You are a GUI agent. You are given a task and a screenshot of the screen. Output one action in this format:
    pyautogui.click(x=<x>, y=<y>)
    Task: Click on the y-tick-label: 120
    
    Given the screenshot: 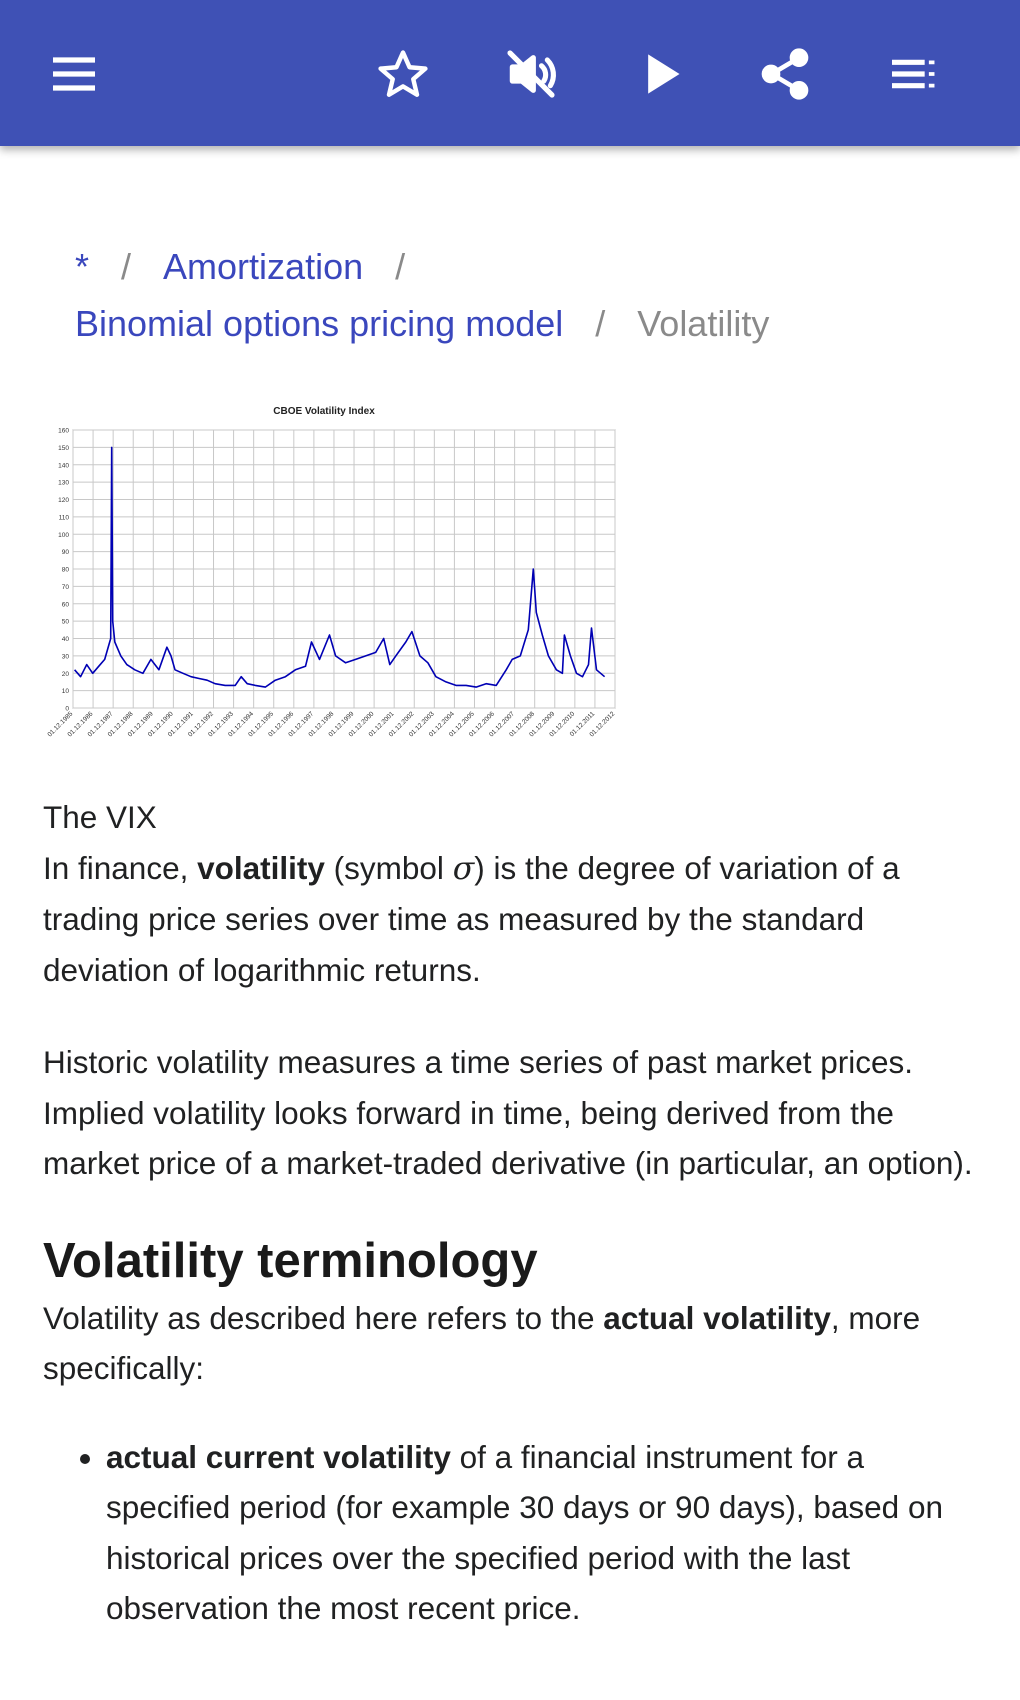 What is the action you would take?
    pyautogui.click(x=63, y=500)
    